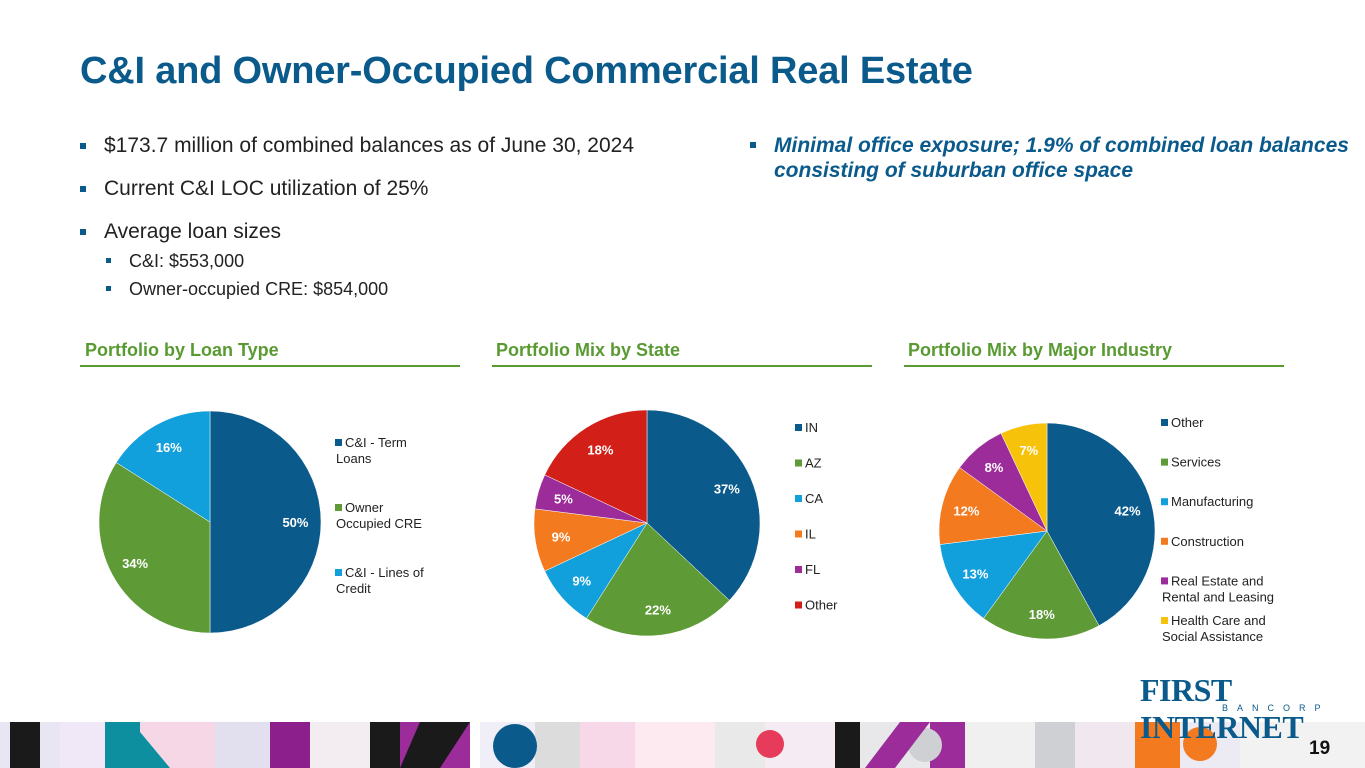 This screenshot has width=1365, height=768. What do you see at coordinates (1207, 541) in the screenshot?
I see `legend-label: Construction` at bounding box center [1207, 541].